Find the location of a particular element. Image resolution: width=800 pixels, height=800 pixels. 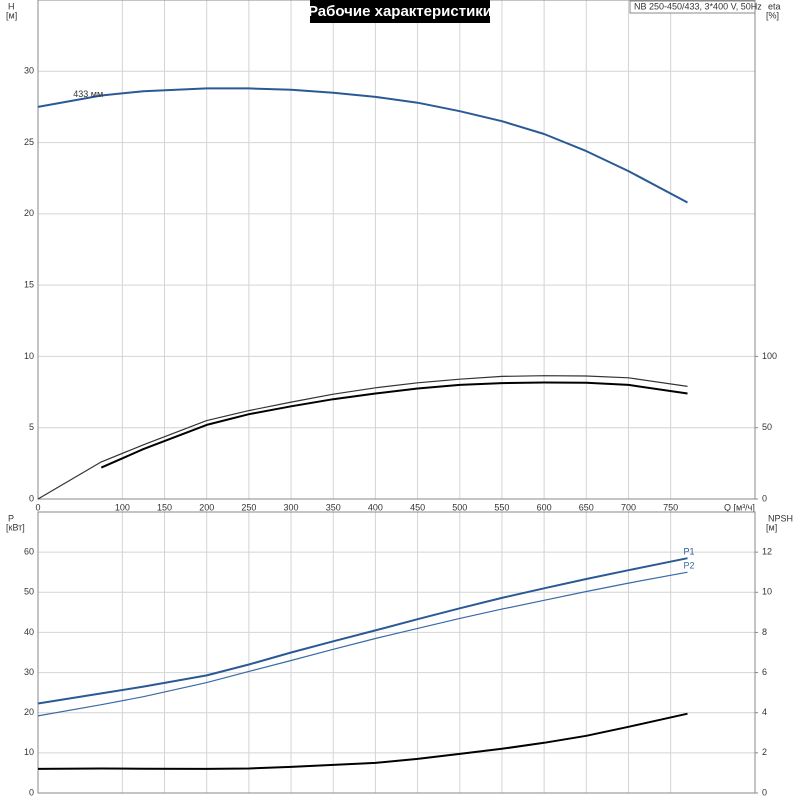

series-label: P1 is located at coordinates (689, 552).